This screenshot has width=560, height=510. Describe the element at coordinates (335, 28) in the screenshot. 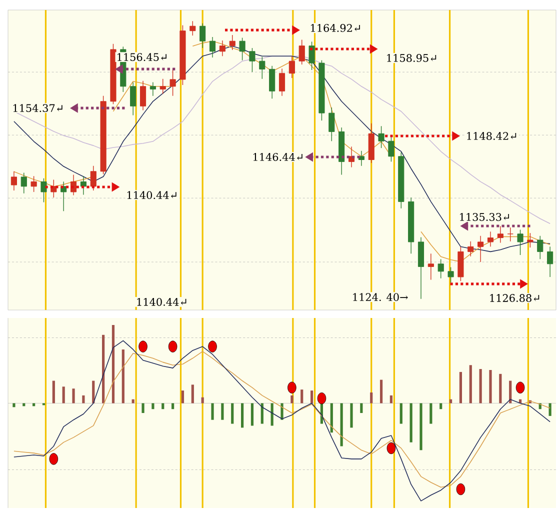

I see `annotation: 1164.92↵` at that location.